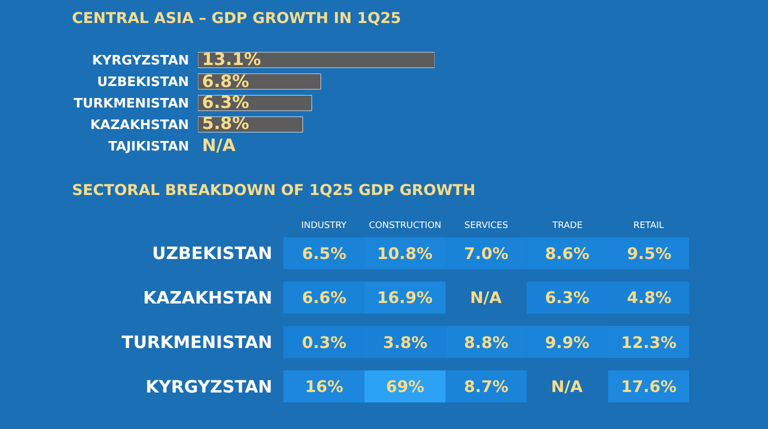 This screenshot has height=429, width=768. I want to click on data-label: 5.8%, so click(226, 124).